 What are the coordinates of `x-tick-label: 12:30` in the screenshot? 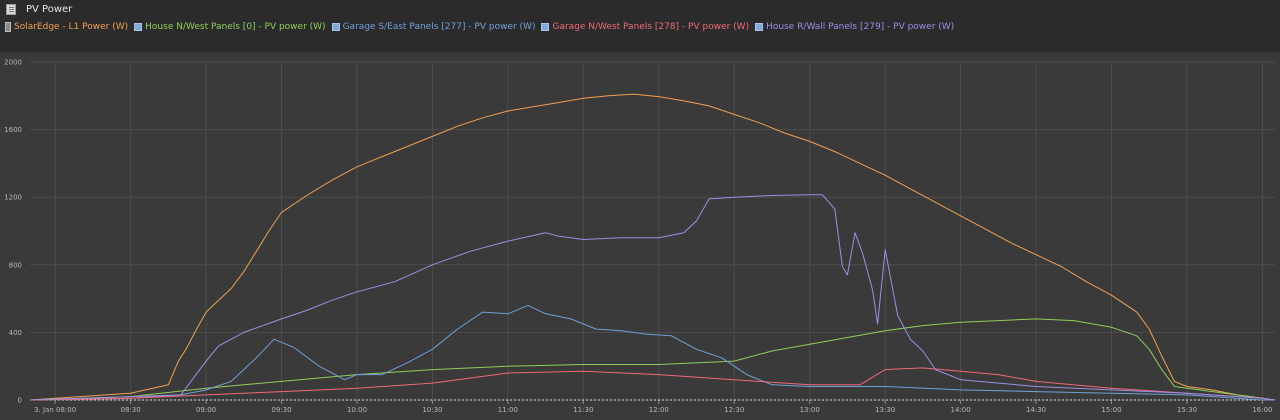 It's located at (734, 410).